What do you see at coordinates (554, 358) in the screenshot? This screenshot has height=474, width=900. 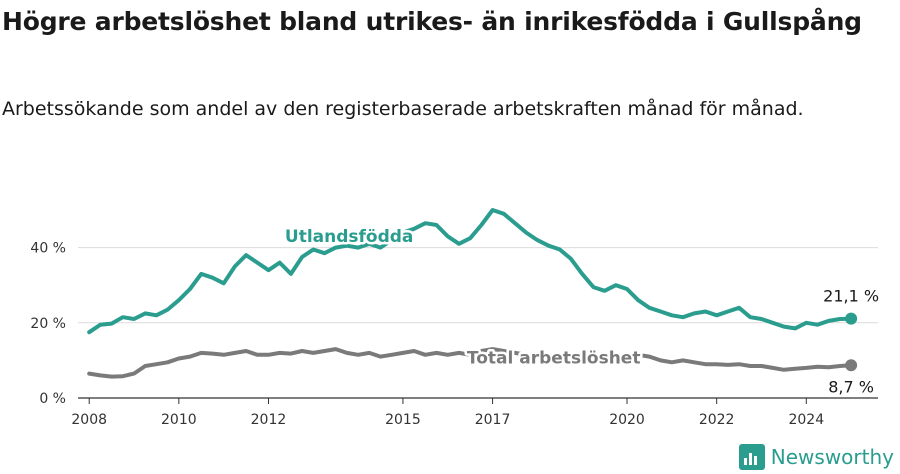 I see `series-label: Total arbetslöshet` at bounding box center [554, 358].